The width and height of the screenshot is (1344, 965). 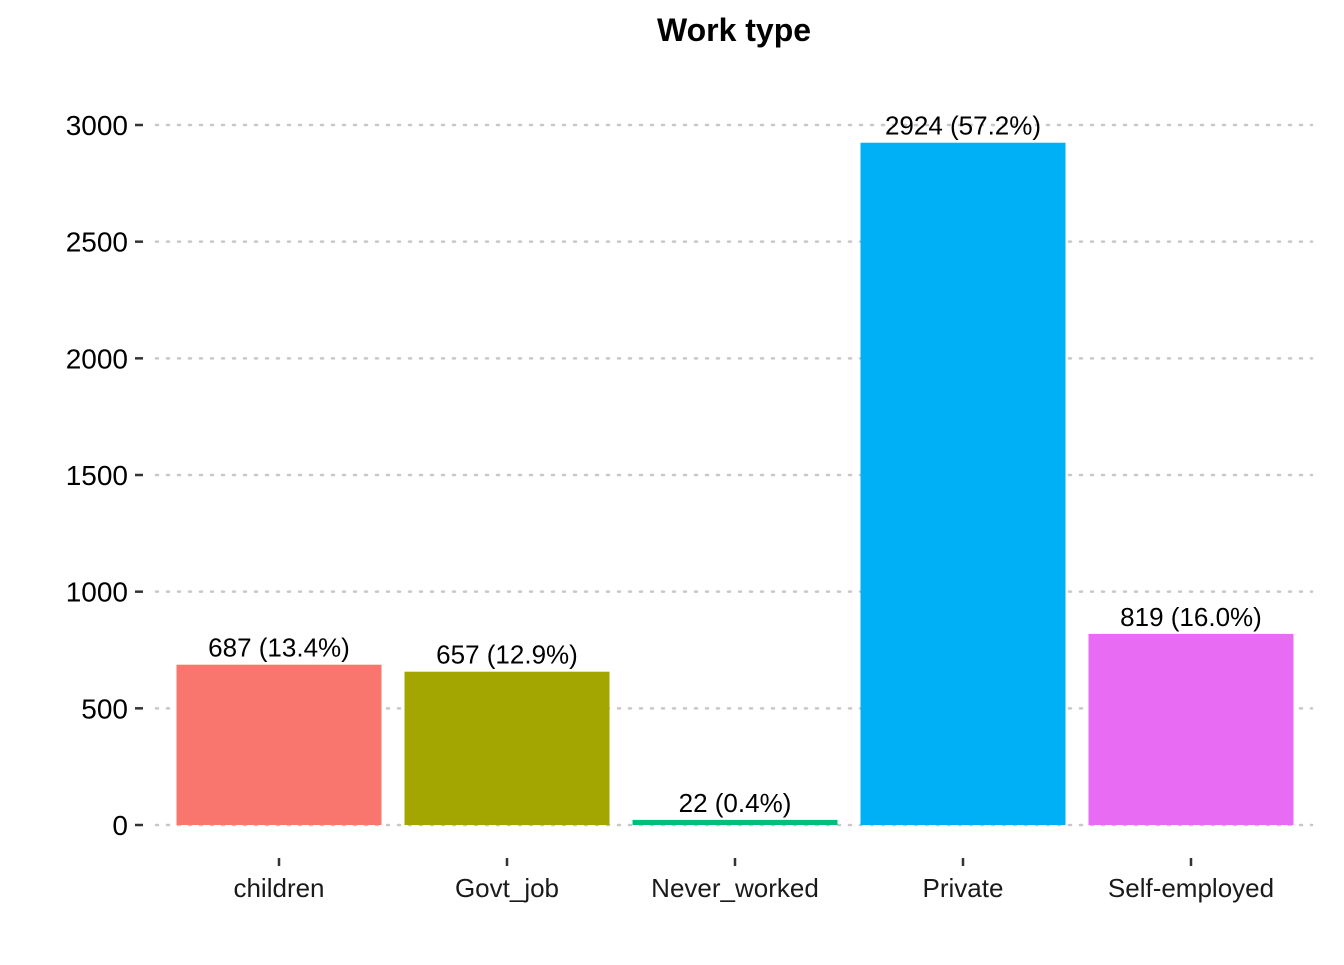 What do you see at coordinates (1191, 729) in the screenshot?
I see `bar-self-employed` at bounding box center [1191, 729].